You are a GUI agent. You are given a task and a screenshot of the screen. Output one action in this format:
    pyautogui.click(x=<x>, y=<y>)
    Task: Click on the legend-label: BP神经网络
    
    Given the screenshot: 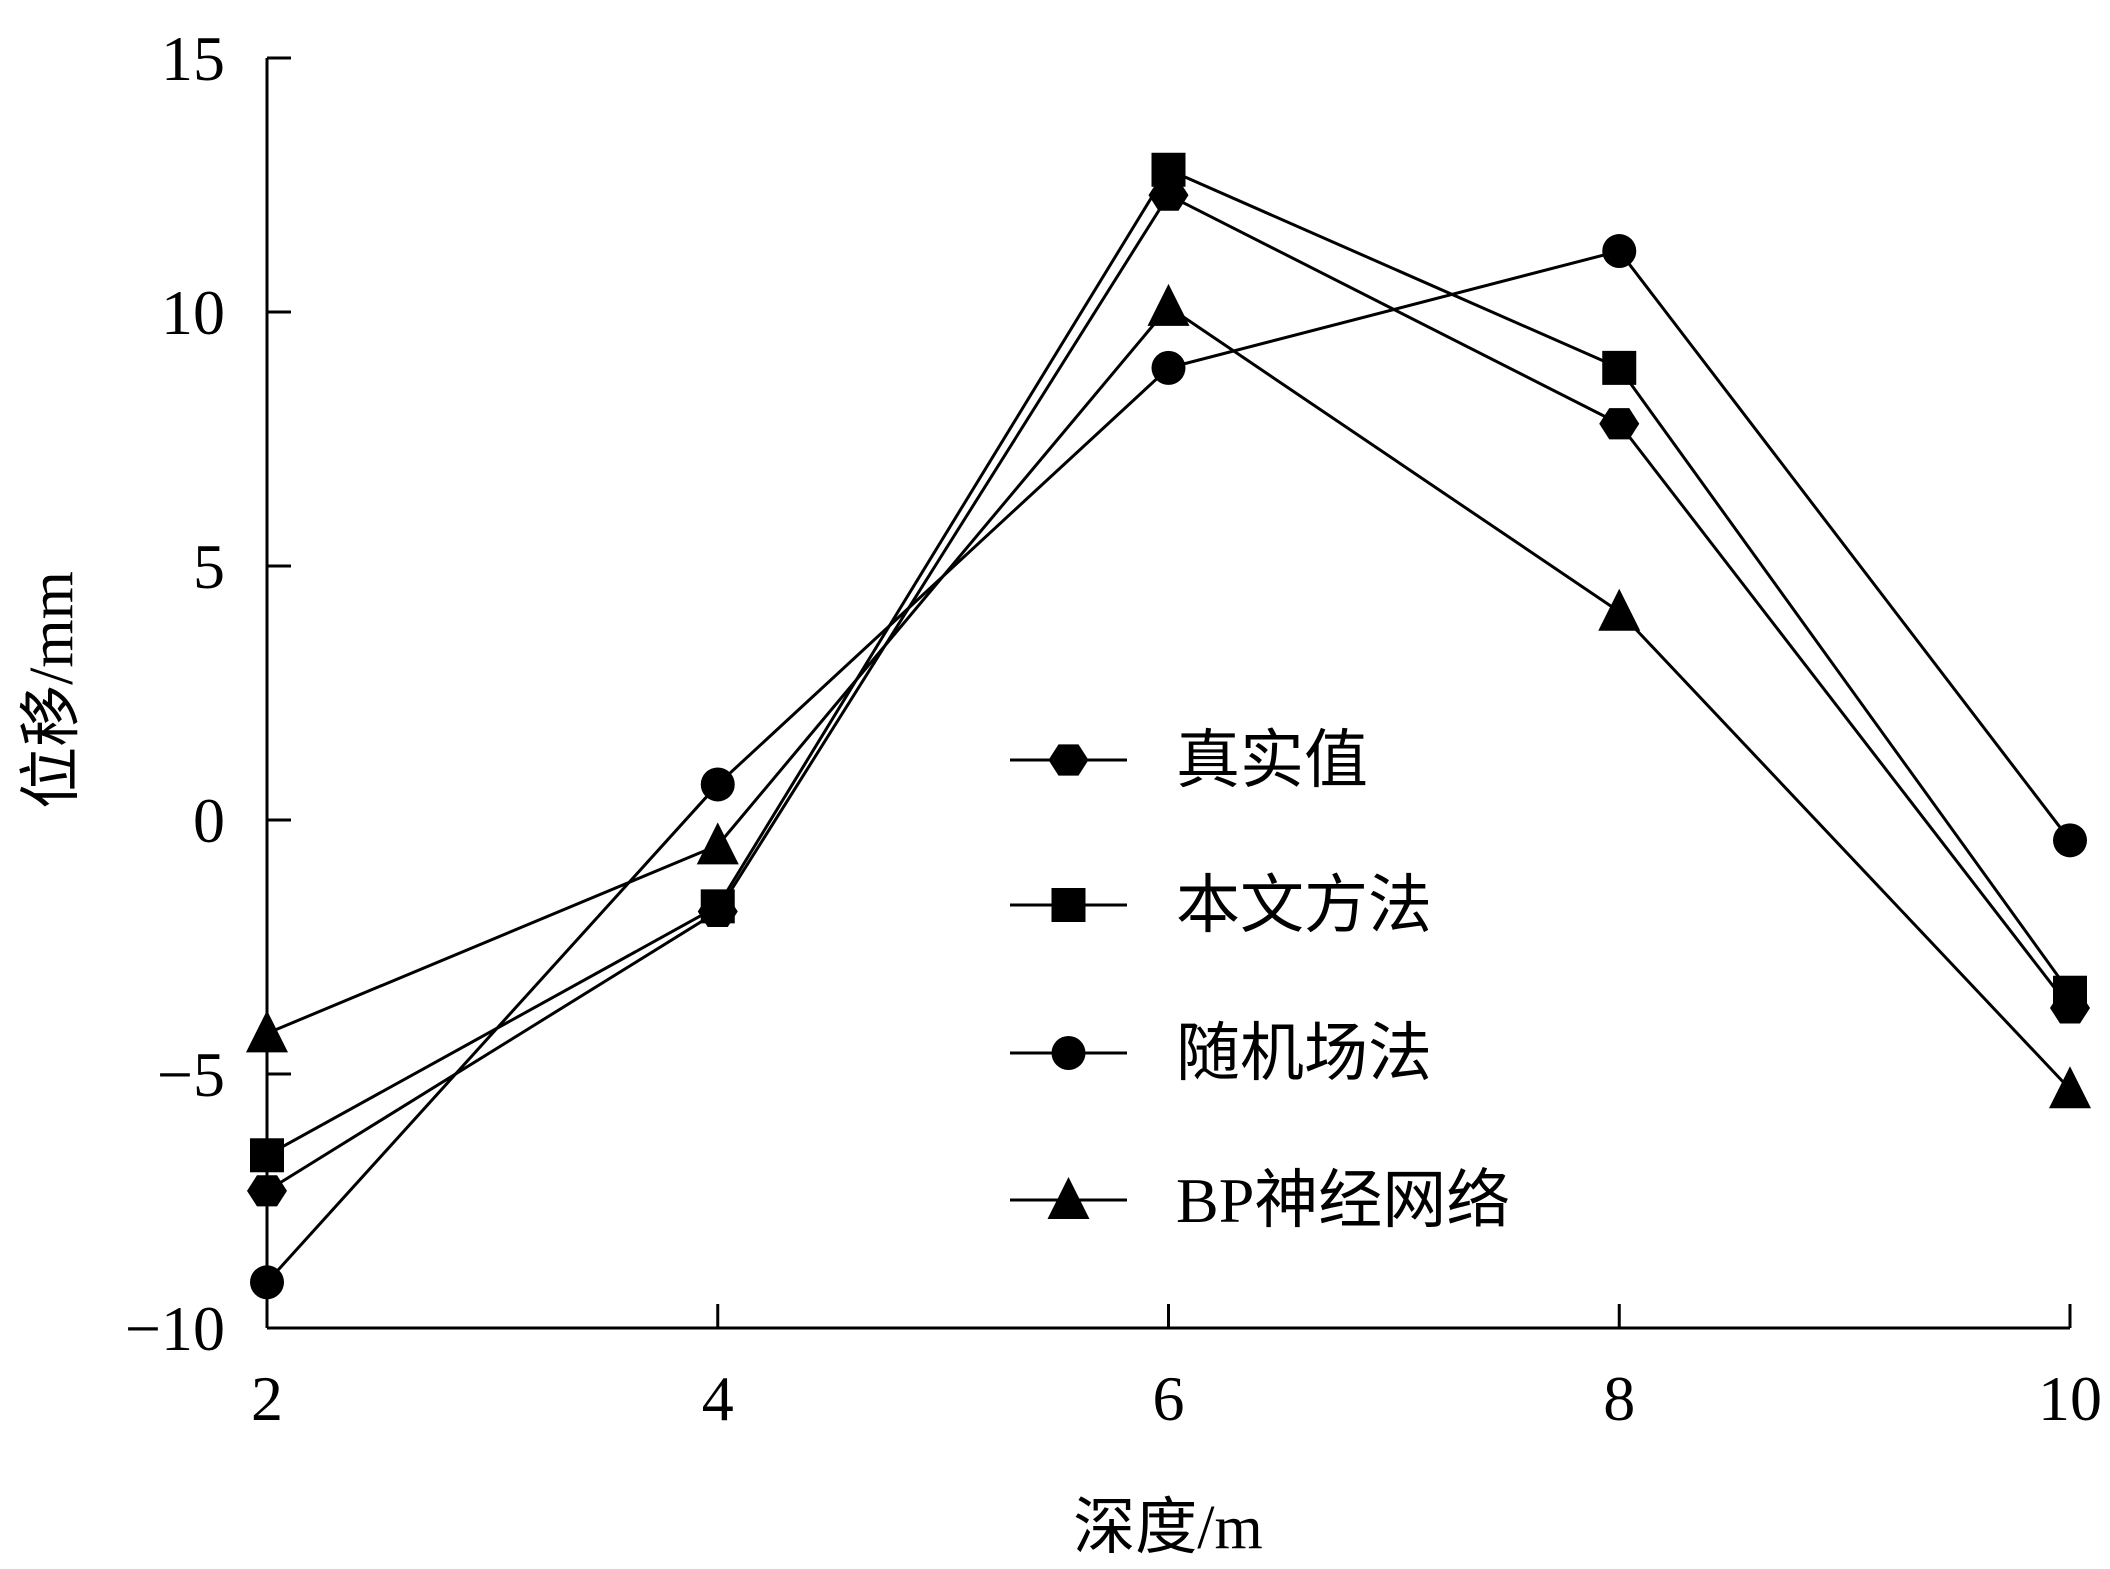 What is the action you would take?
    pyautogui.click(x=1343, y=1200)
    